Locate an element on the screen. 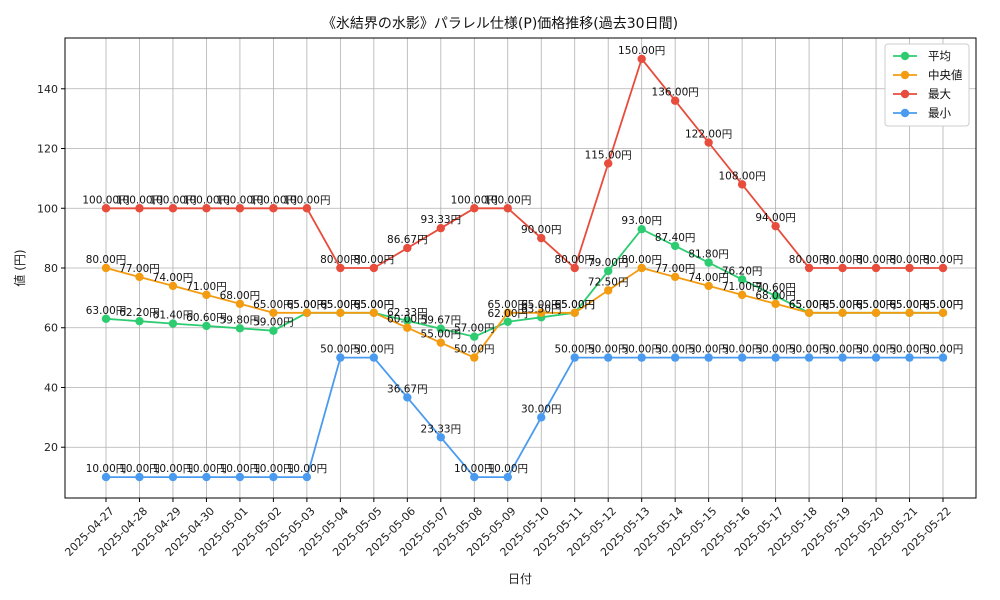  data-label: 100.00円 is located at coordinates (507, 200).